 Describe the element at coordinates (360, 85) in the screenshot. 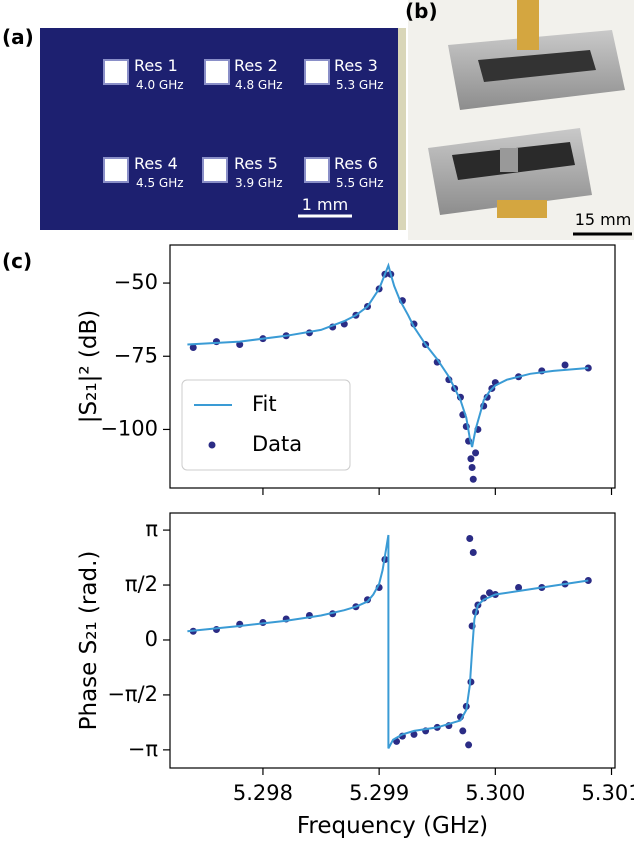

I see `res-freq: 5.3 GHz` at that location.